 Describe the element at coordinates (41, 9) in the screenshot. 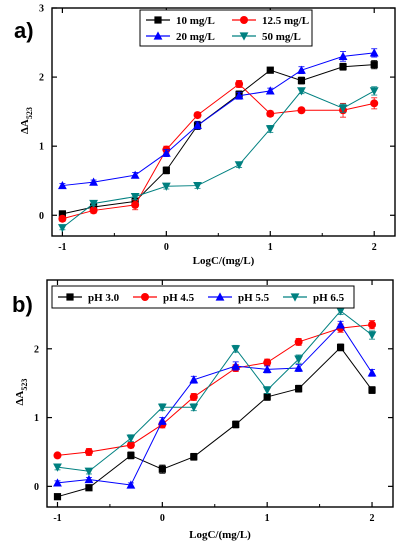

I see `y-tick-label: 3` at that location.